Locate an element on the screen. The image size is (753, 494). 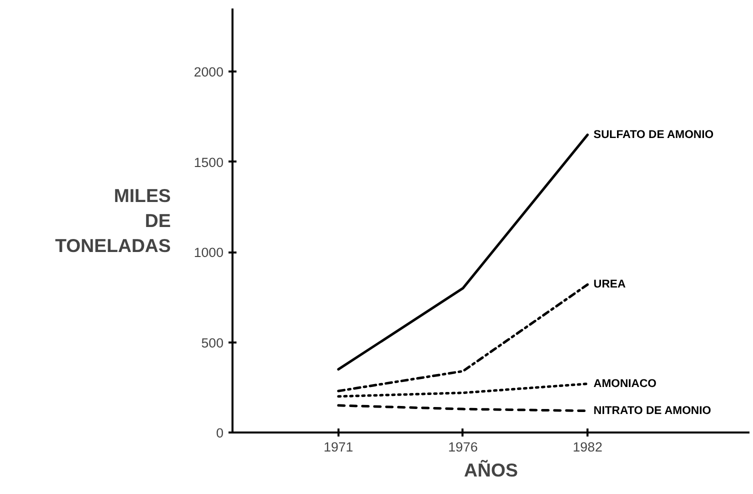
x-tick-label: 1976 is located at coordinates (463, 447).